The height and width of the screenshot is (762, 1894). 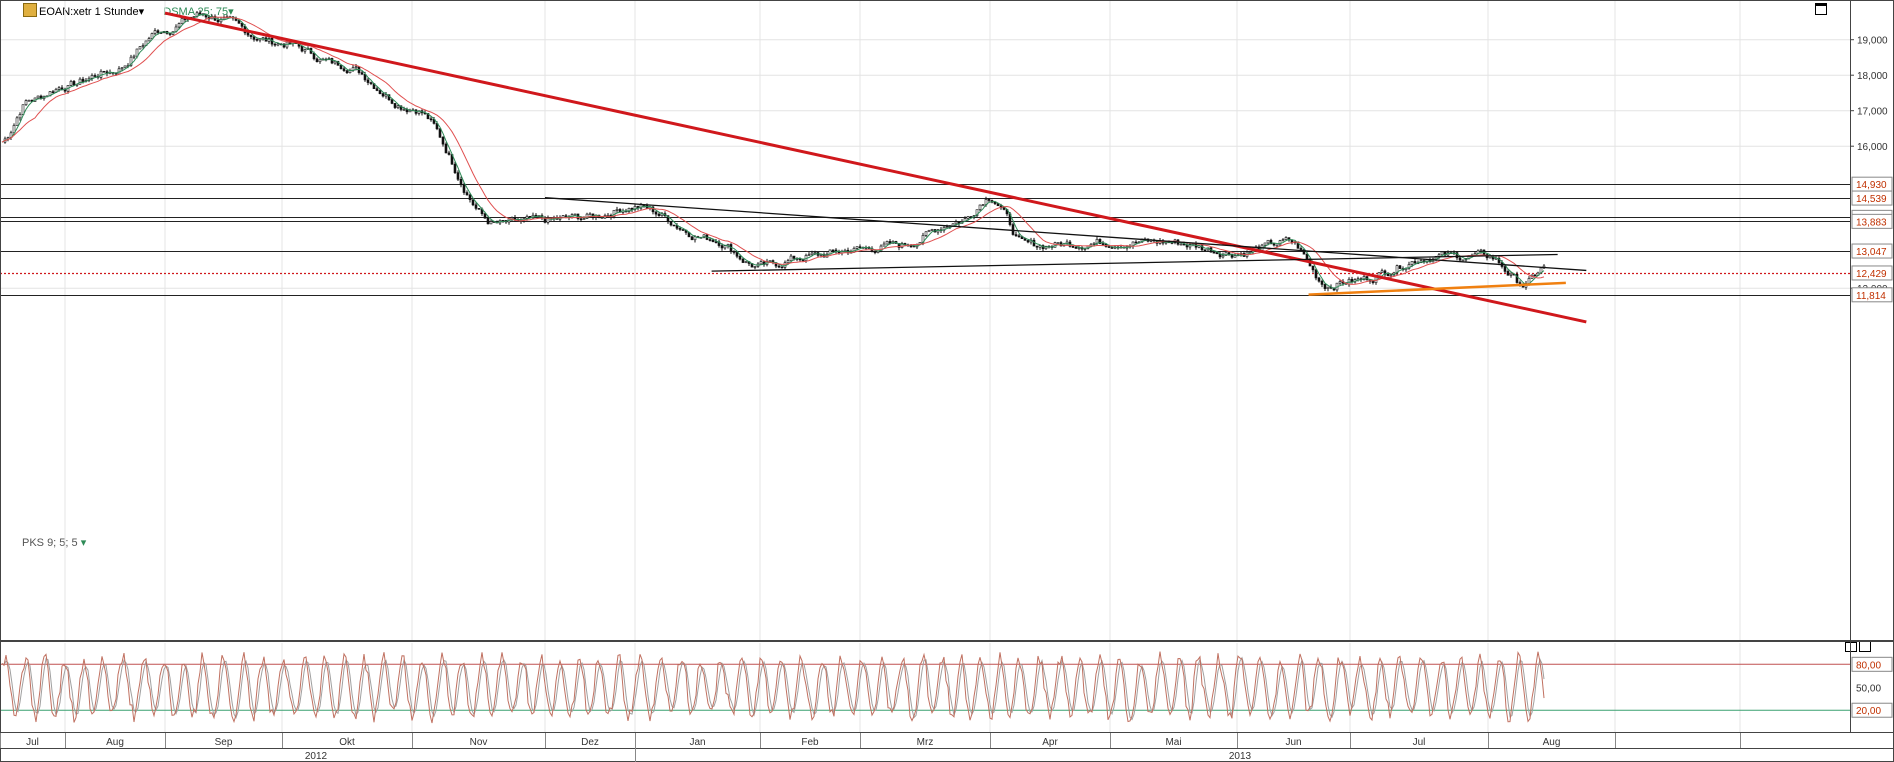 I want to click on month-label: Jan, so click(x=697, y=742).